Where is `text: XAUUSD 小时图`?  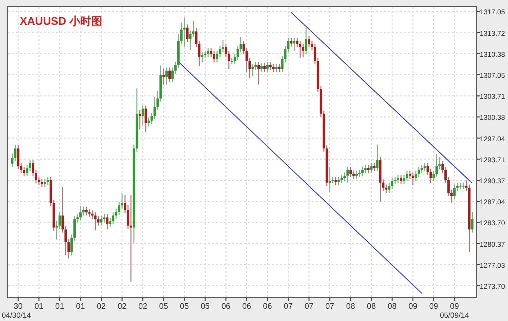 text: XAUUSD 小时图 is located at coordinates (61, 21).